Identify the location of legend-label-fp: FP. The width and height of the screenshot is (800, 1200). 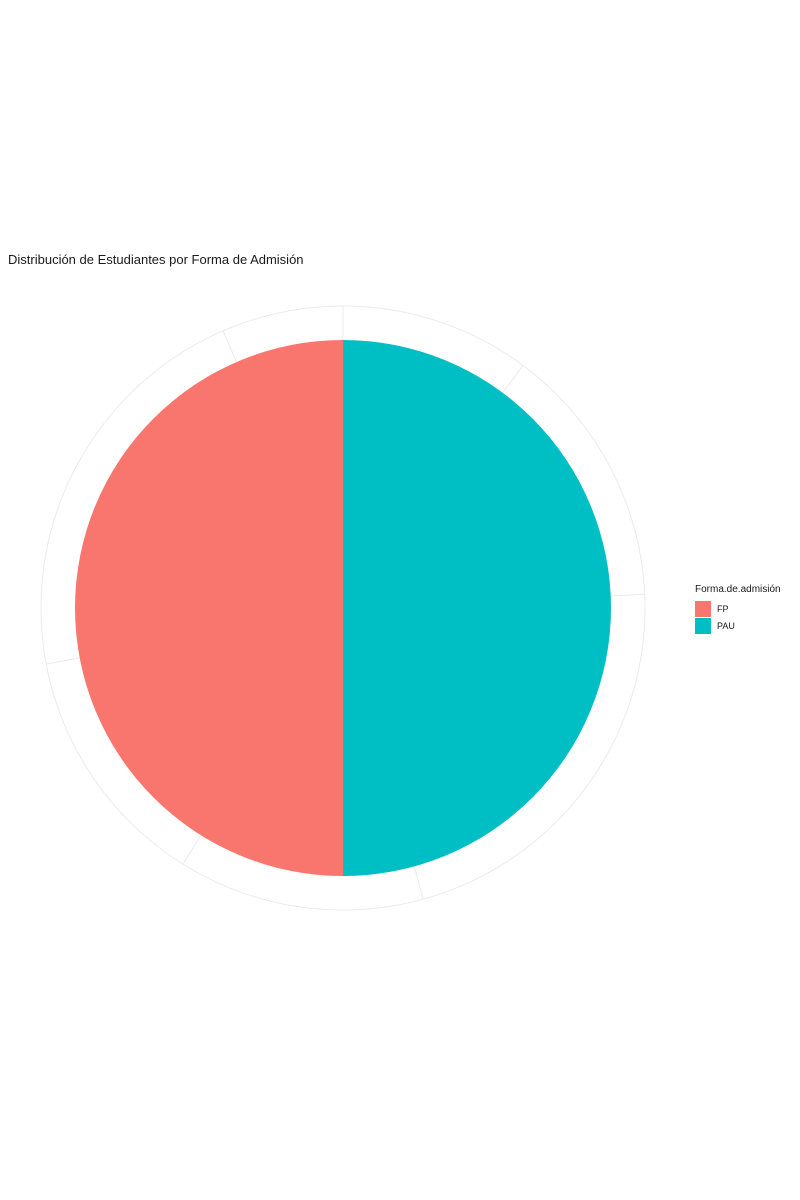
(723, 608).